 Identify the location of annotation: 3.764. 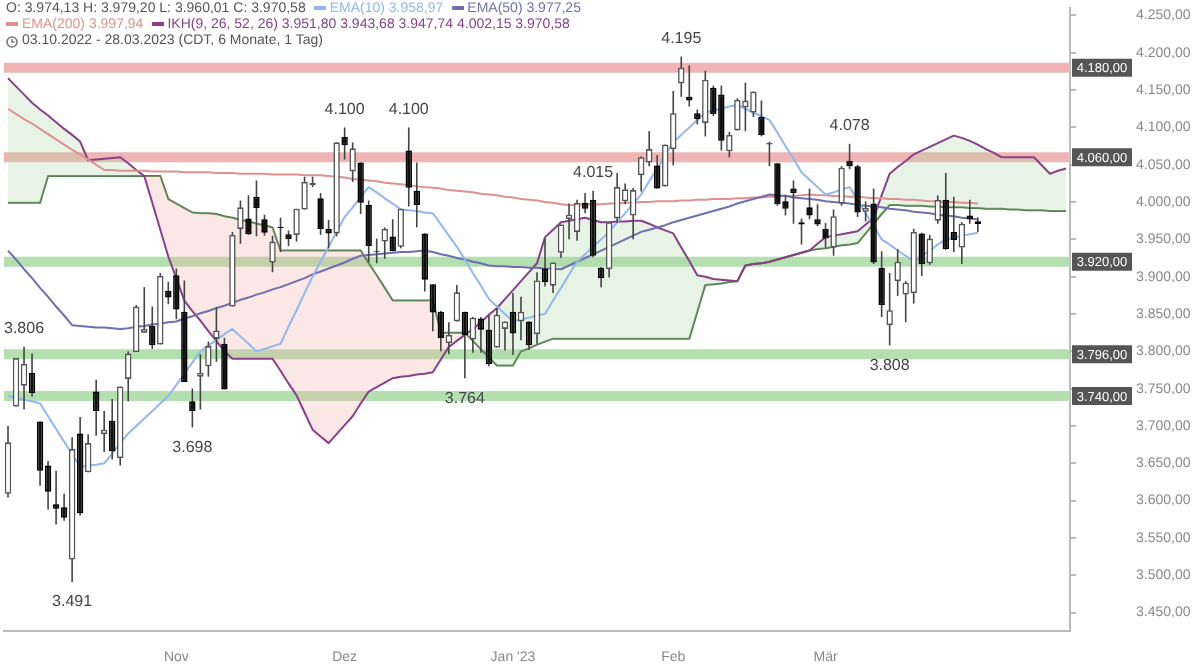
(465, 397).